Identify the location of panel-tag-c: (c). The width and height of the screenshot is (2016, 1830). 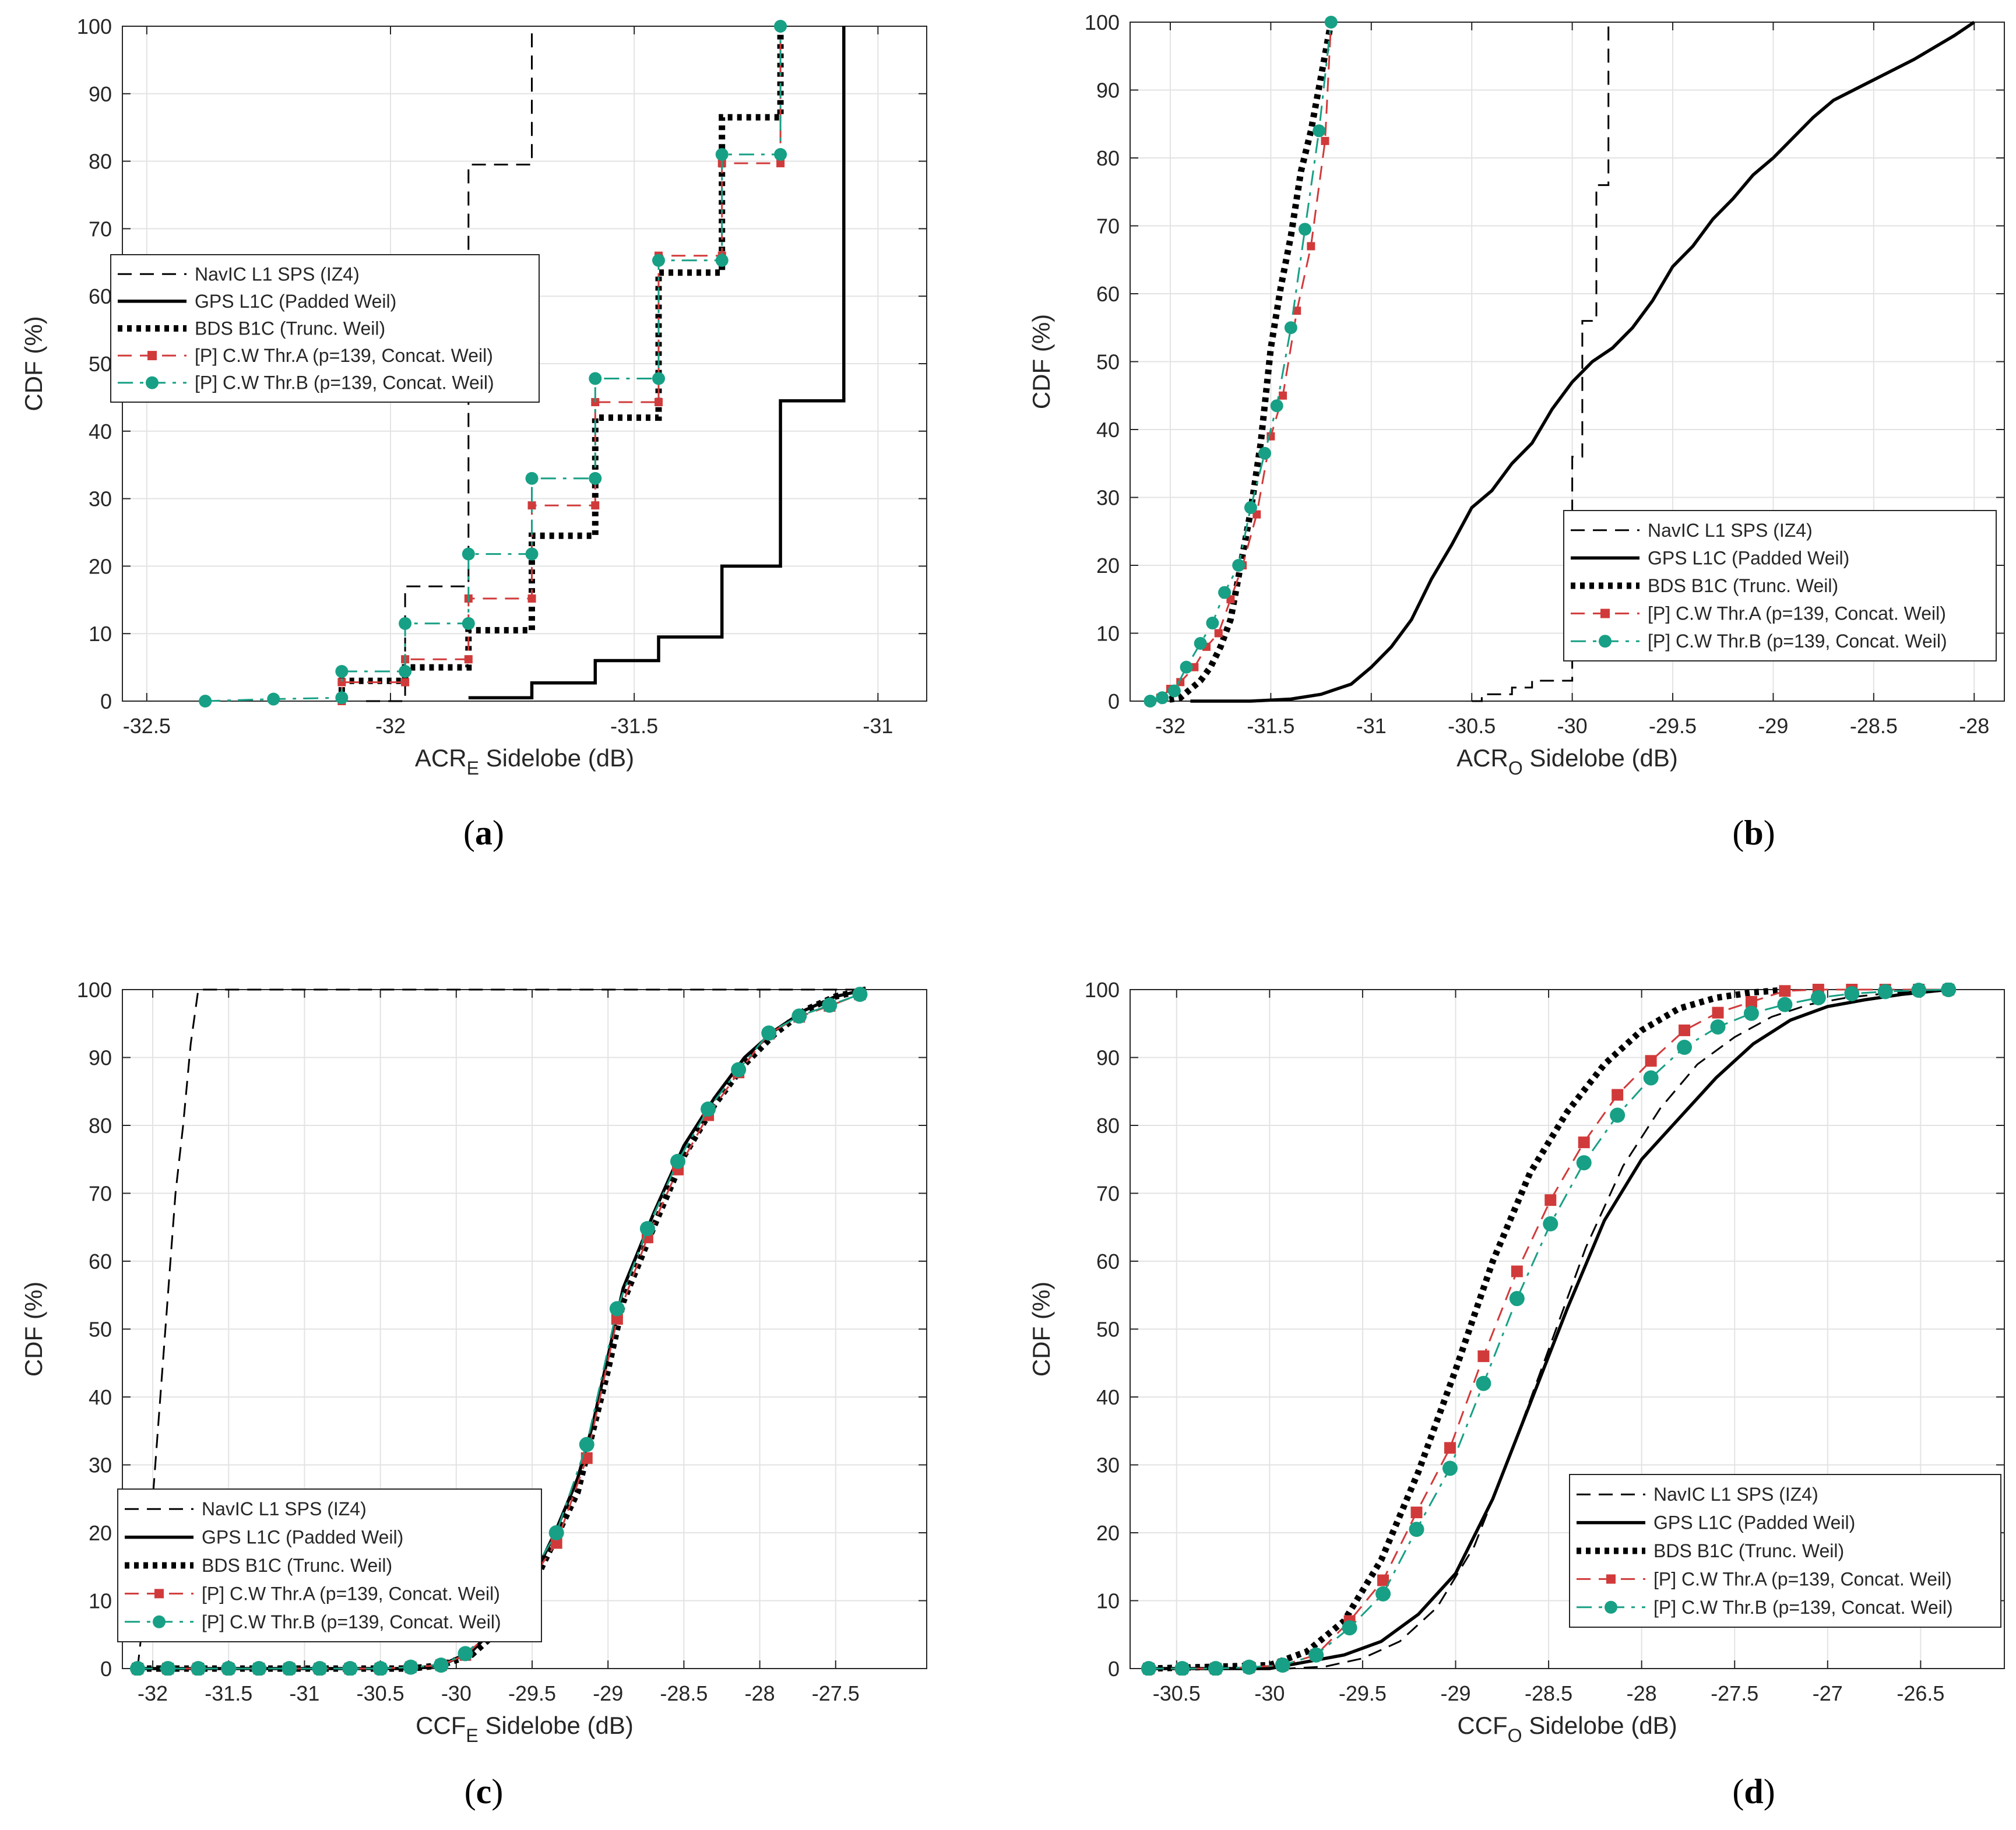
(483, 1792).